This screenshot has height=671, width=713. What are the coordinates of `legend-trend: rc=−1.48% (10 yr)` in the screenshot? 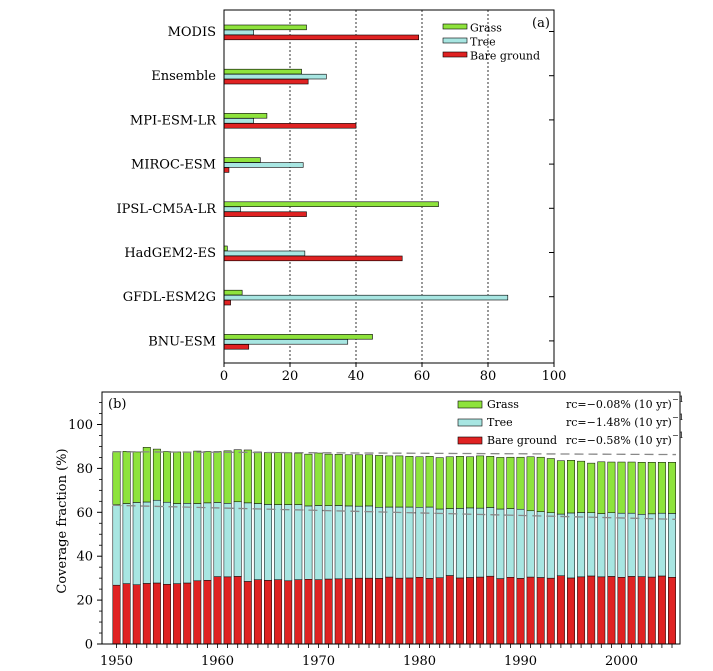 It's located at (619, 422).